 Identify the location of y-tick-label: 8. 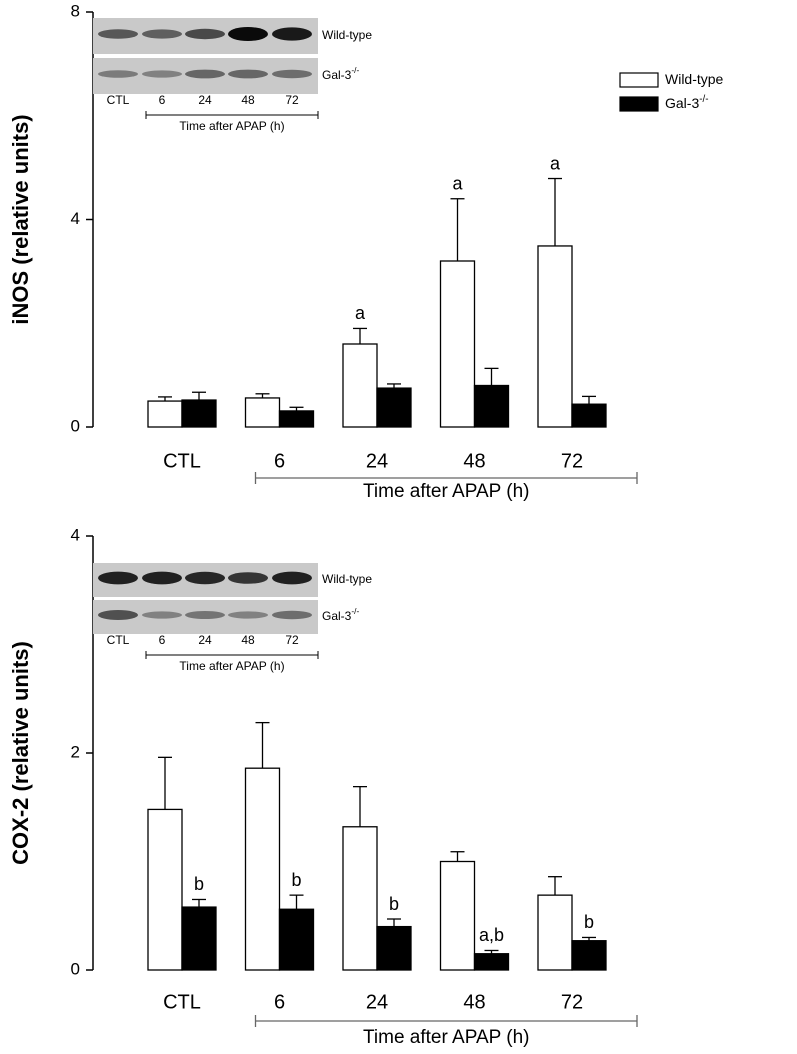
(75, 10).